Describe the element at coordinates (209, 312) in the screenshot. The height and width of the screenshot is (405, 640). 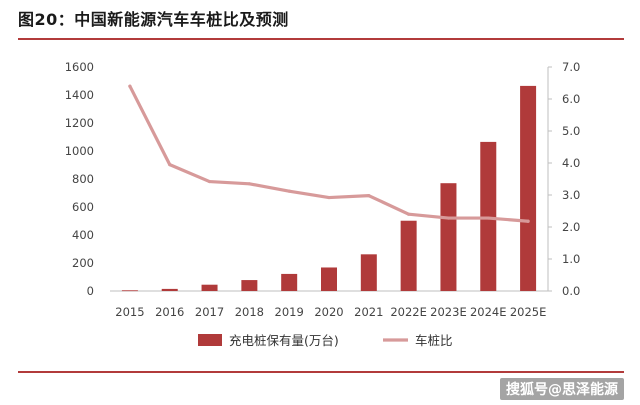
I see `x-tick-label: 2017` at that location.